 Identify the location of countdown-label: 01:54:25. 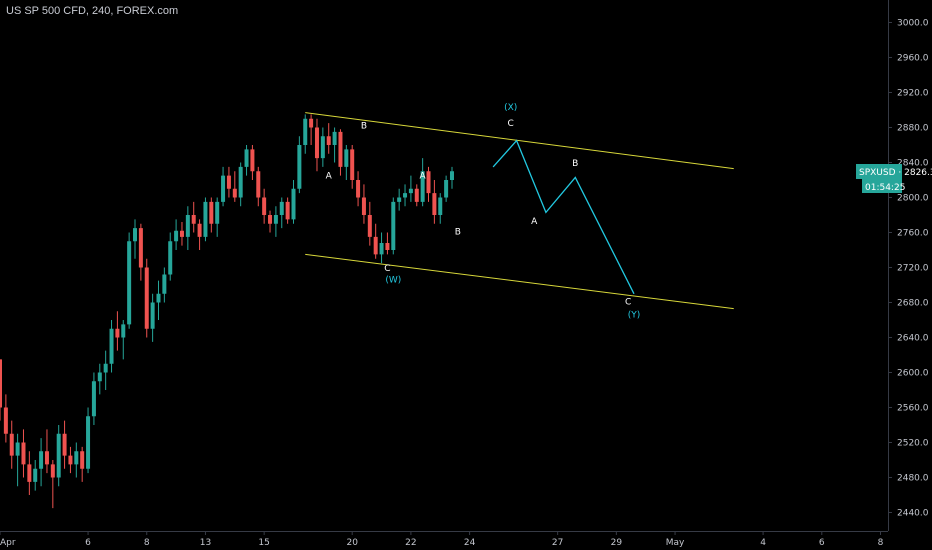
(885, 188).